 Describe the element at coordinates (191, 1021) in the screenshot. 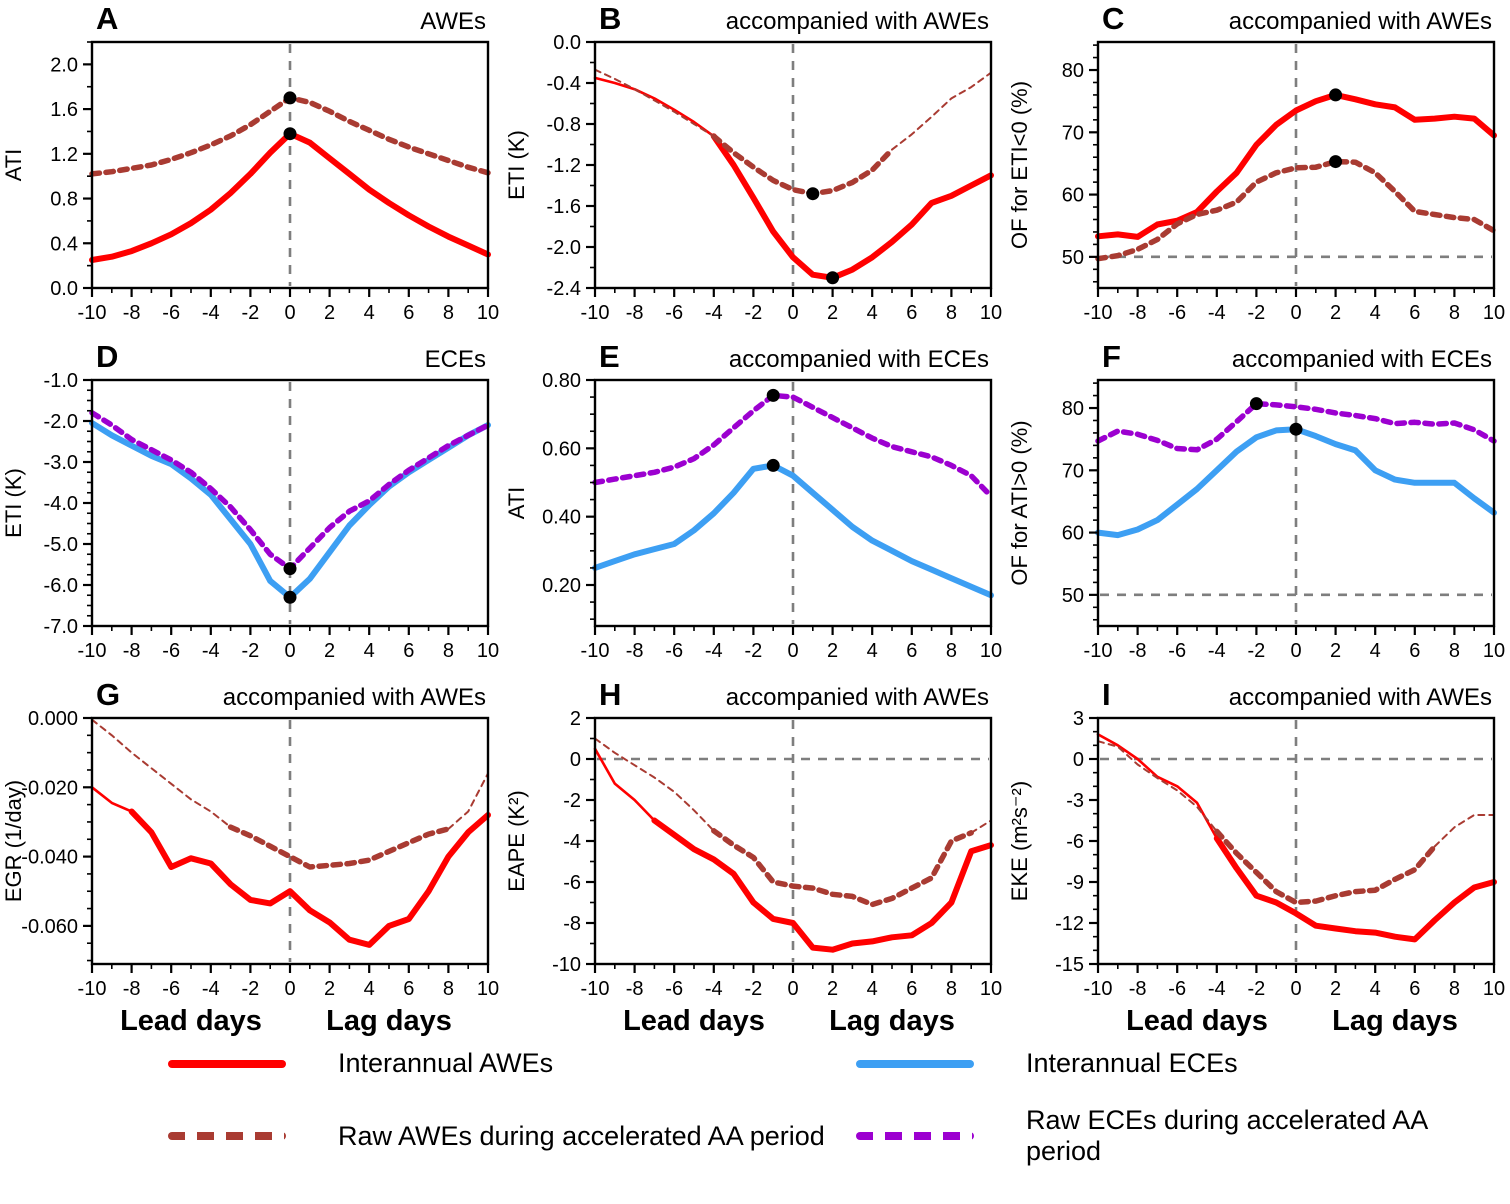

I see `x-axis-lead-label: Lead days` at that location.